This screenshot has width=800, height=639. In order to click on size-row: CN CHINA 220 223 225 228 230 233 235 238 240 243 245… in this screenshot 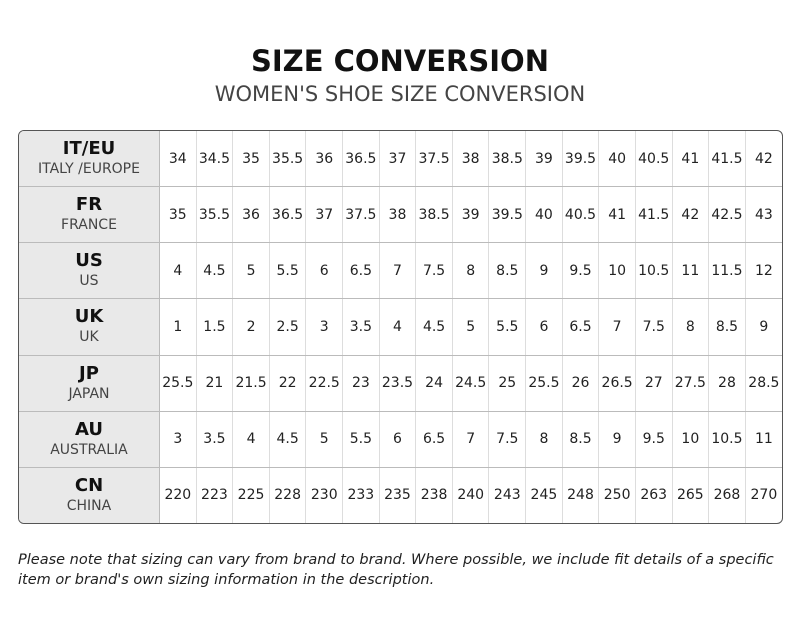, I will do `click(400, 495)`.